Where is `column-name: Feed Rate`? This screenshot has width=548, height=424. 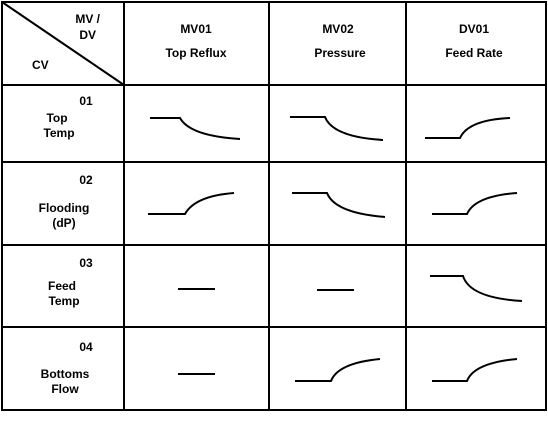 column-name: Feed Rate is located at coordinates (474, 53).